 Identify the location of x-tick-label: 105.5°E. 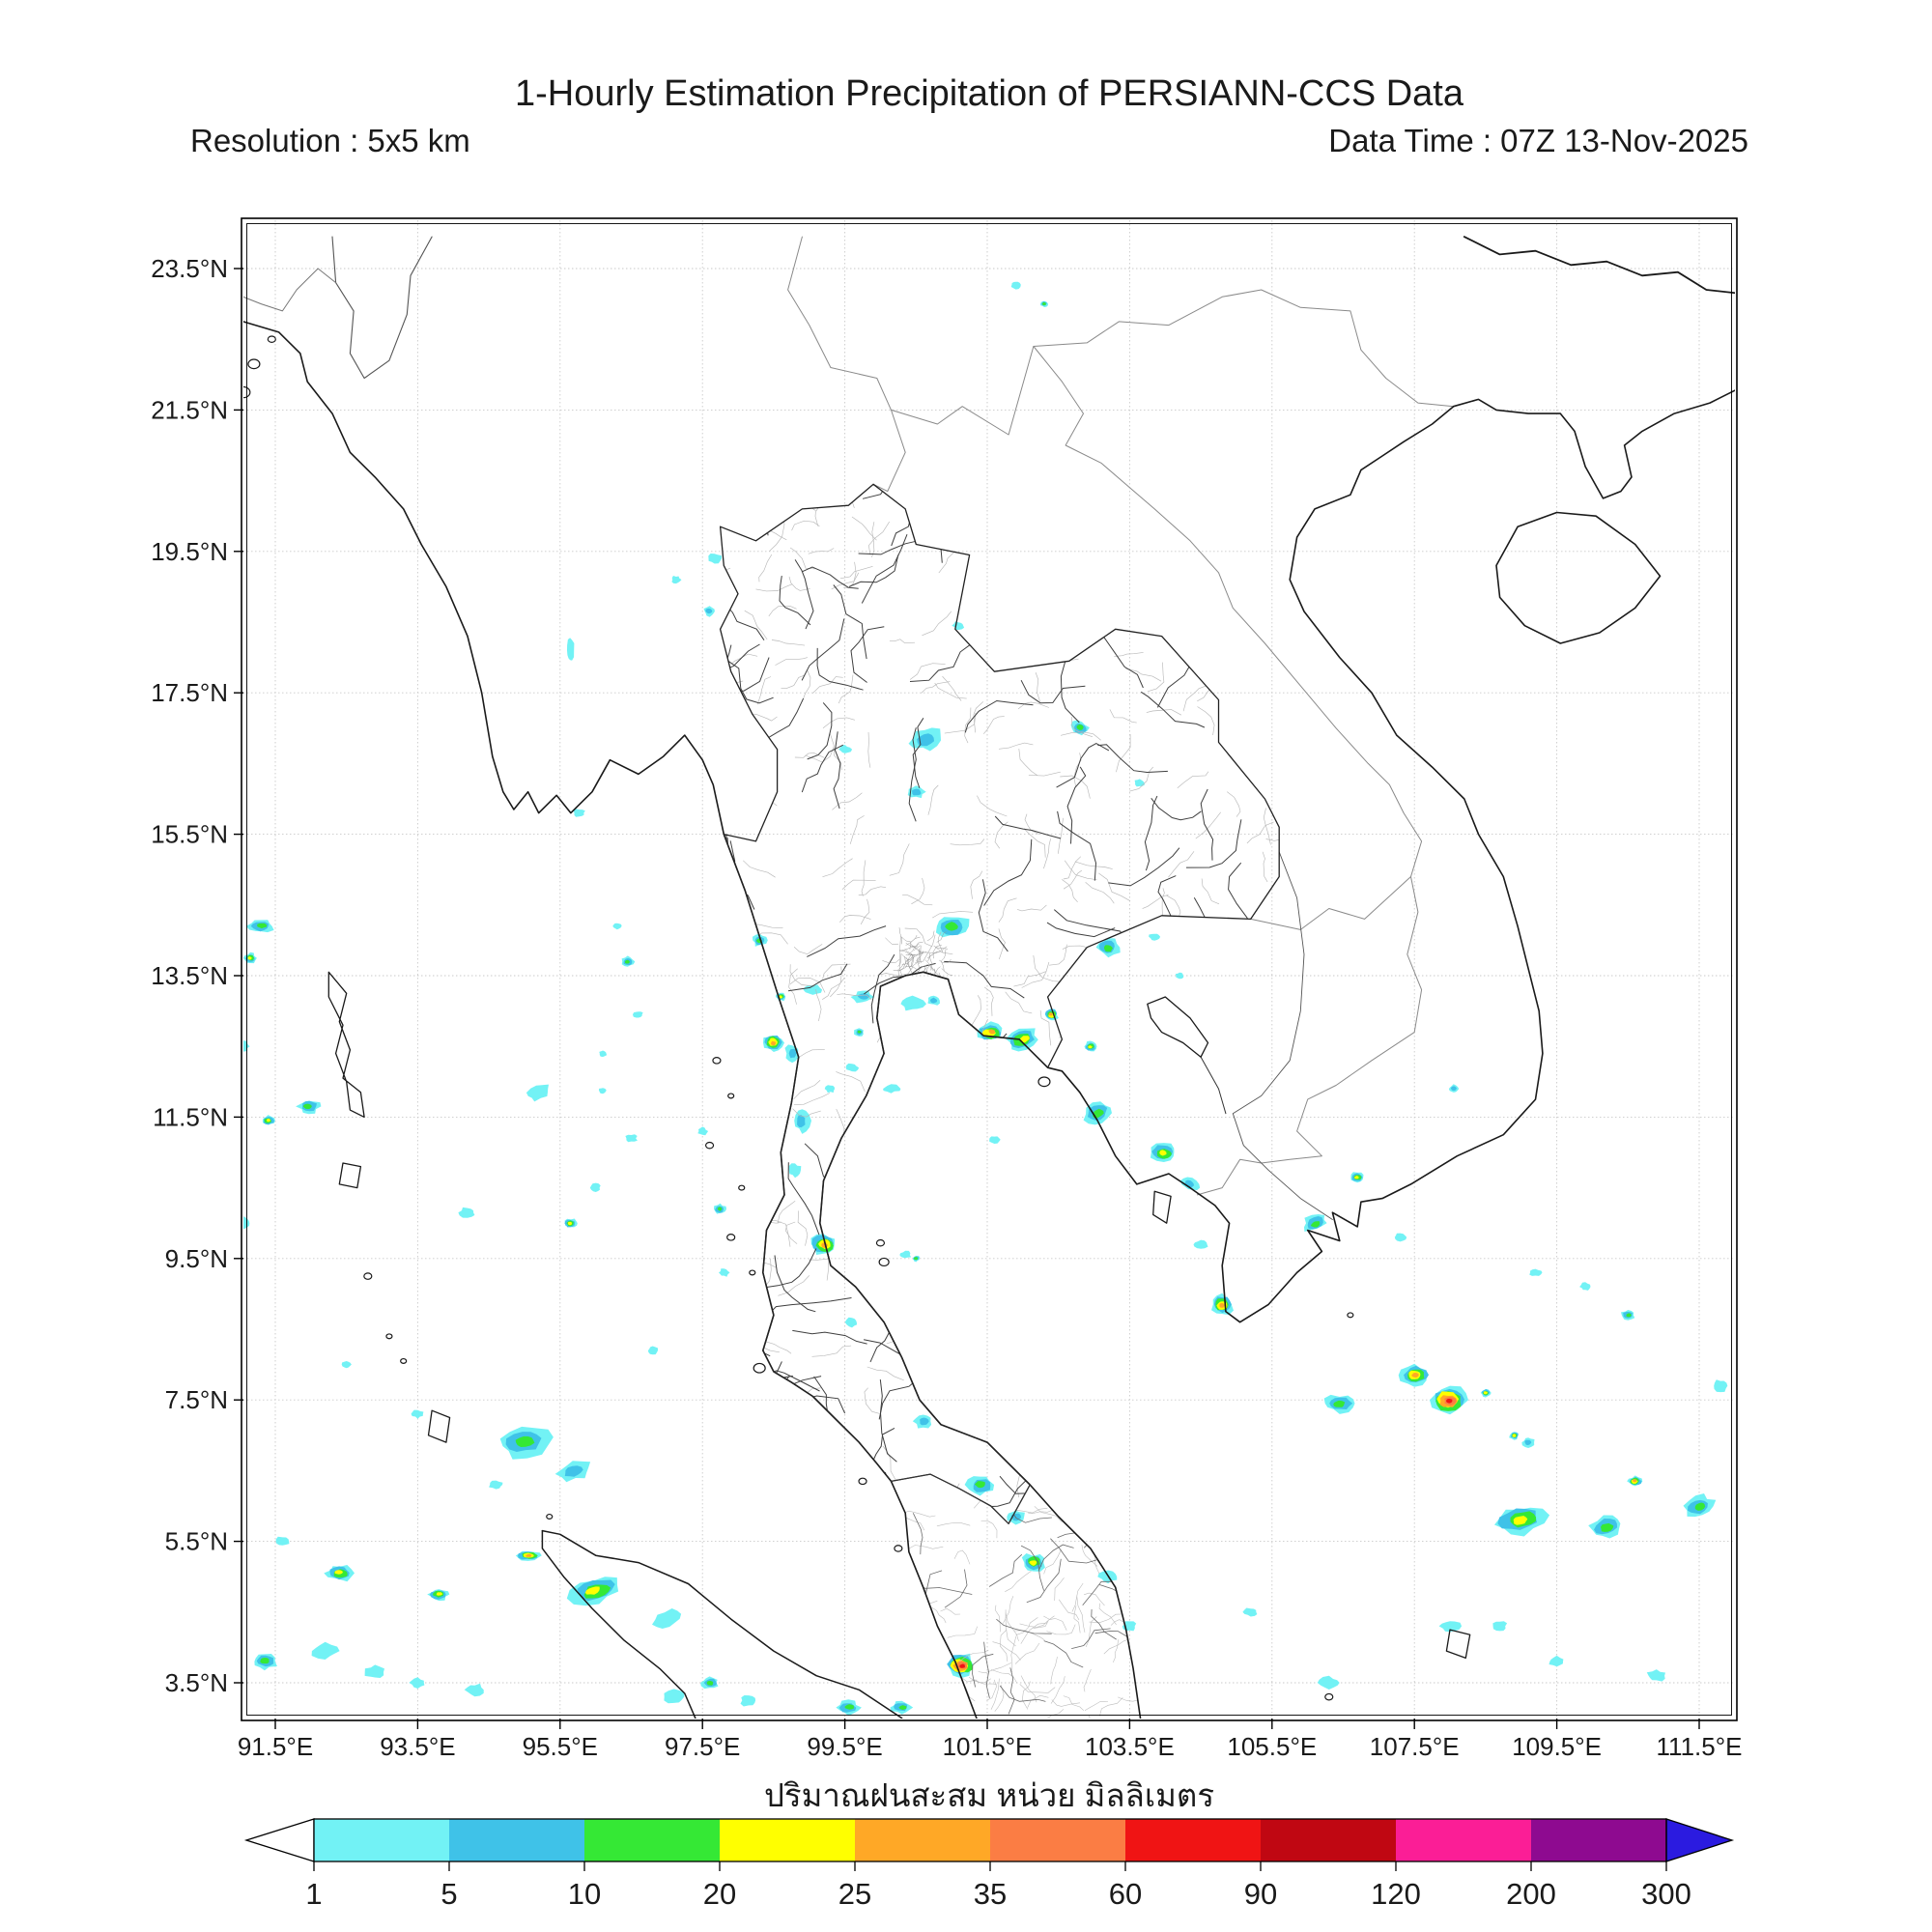
(1272, 1746).